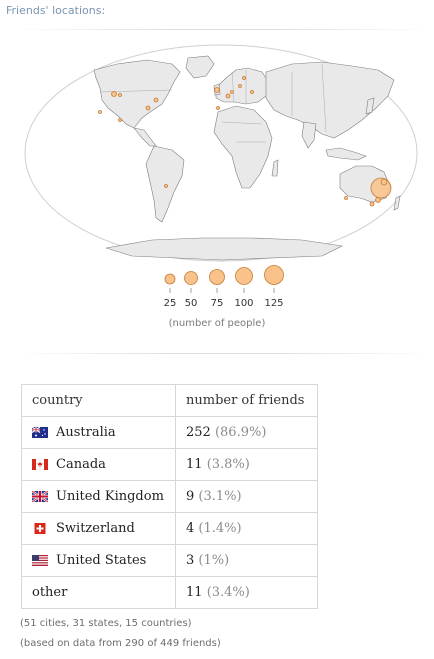  Describe the element at coordinates (330, 100) in the screenshot. I see `asia` at that location.